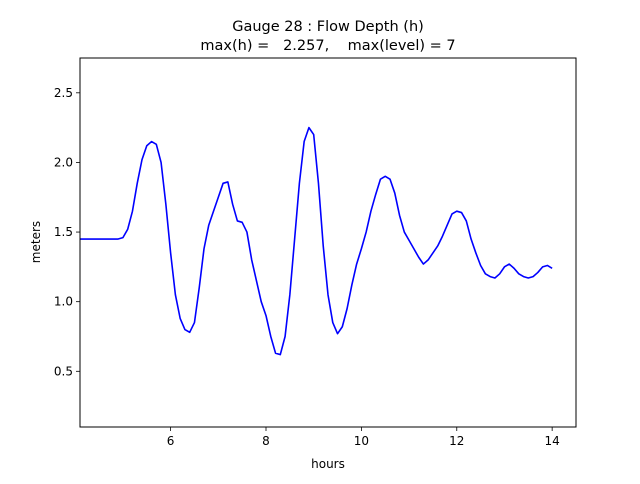 This screenshot has width=640, height=484. What do you see at coordinates (63, 232) in the screenshot?
I see `y-tick-label: 1.5` at bounding box center [63, 232].